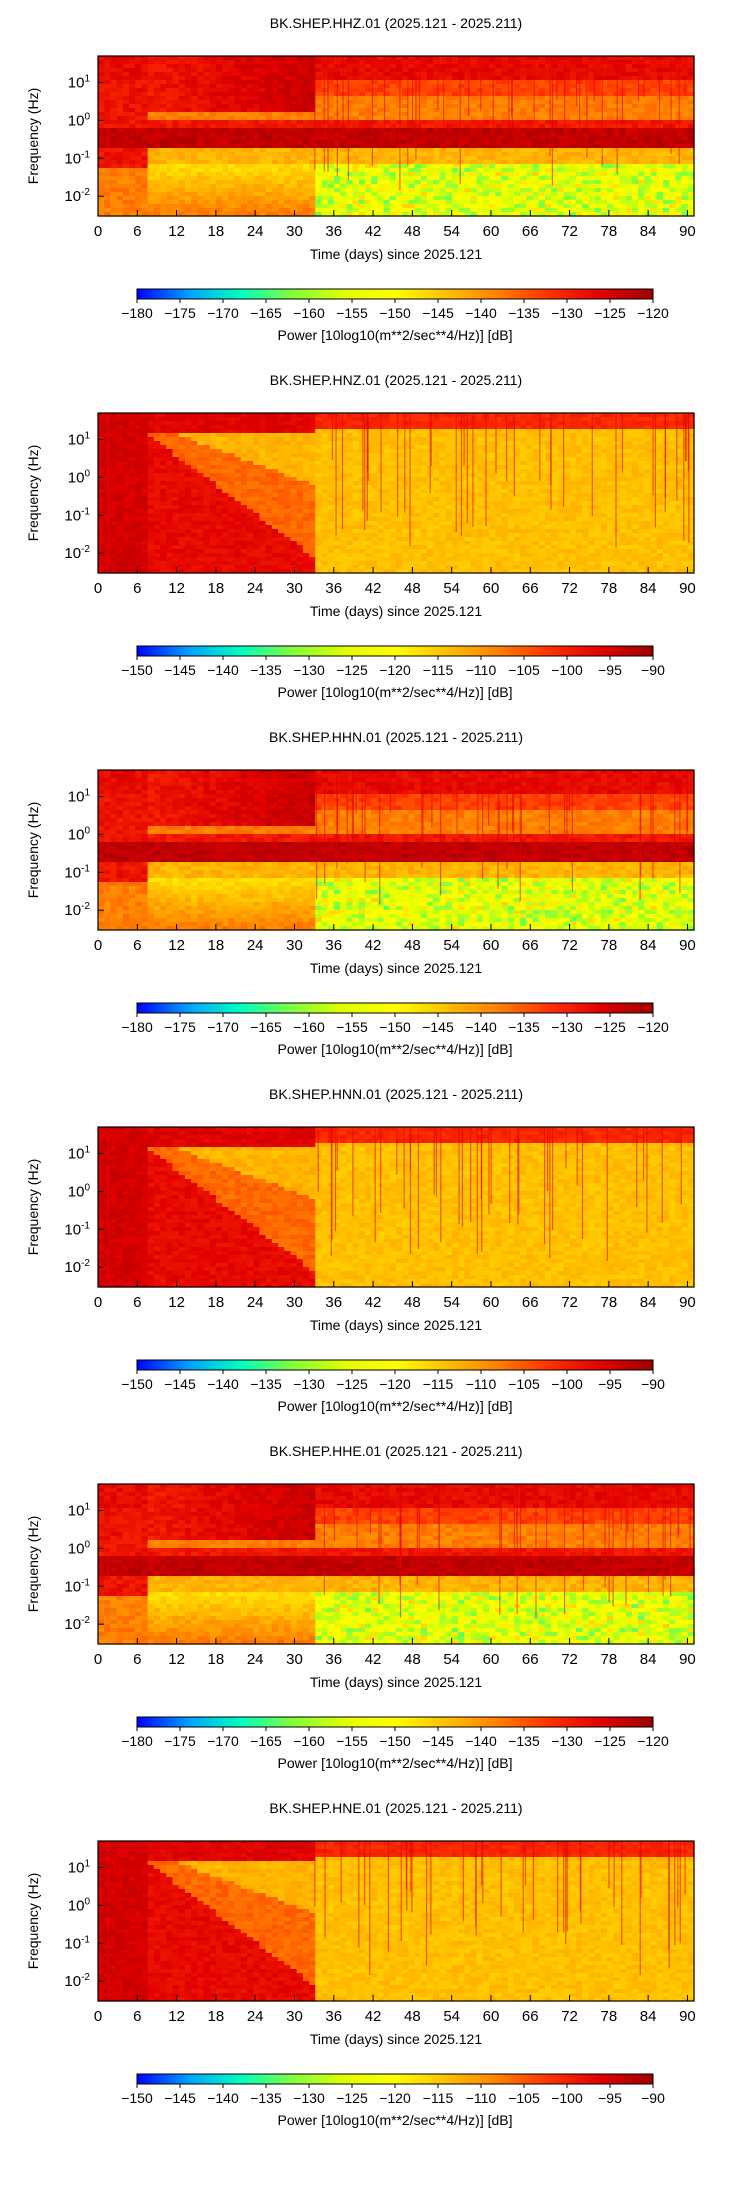  Describe the element at coordinates (79, 82) in the screenshot. I see `y-tick-label: 101` at that location.